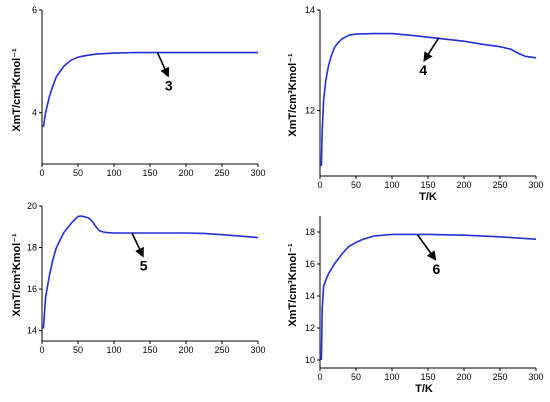  What do you see at coordinates (423, 70) in the screenshot?
I see `annotation-label: 4` at bounding box center [423, 70].